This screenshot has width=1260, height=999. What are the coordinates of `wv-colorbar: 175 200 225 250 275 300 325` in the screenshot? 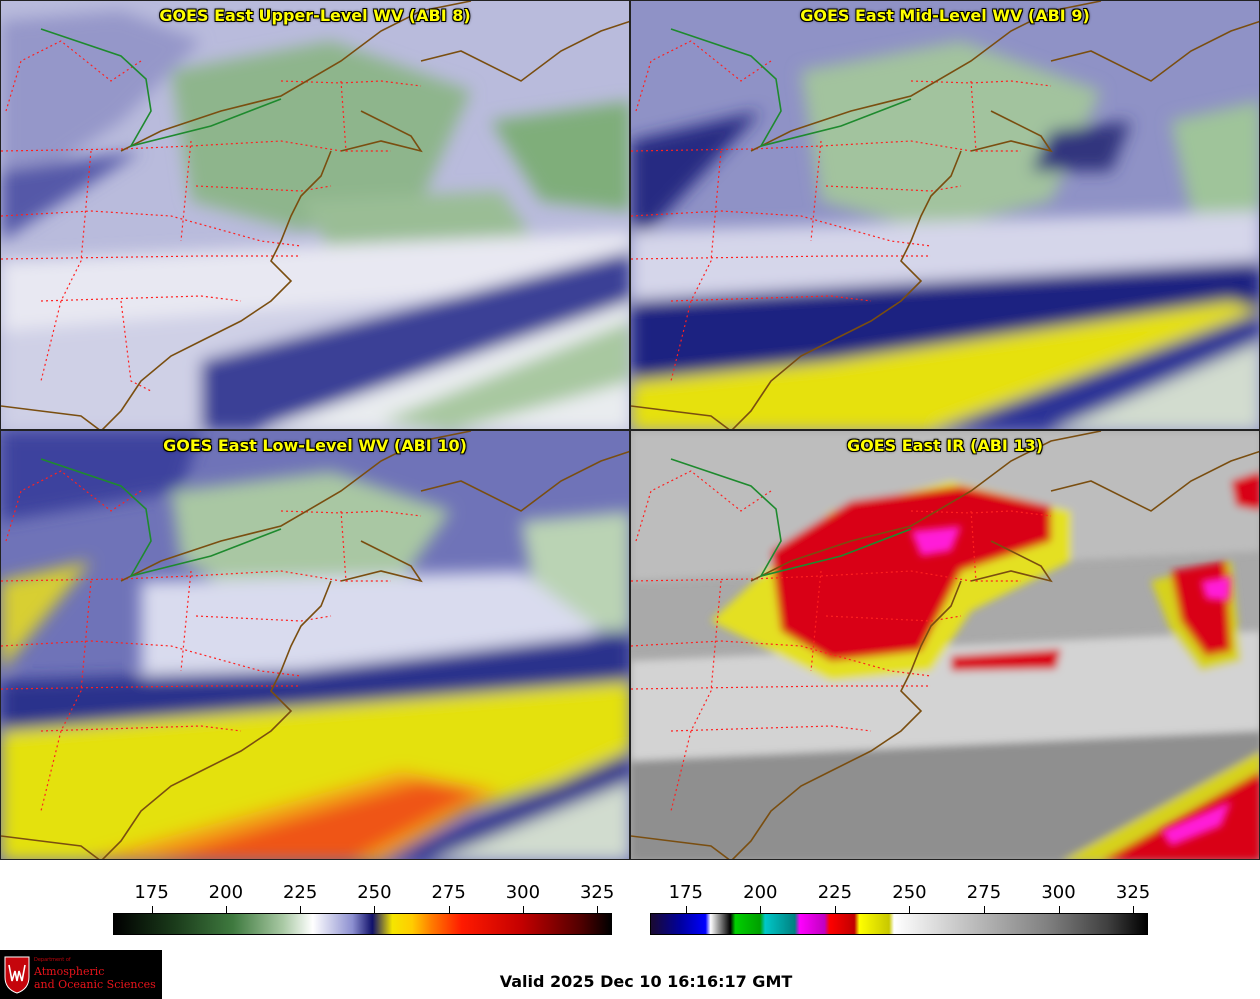 It's located at (364, 905).